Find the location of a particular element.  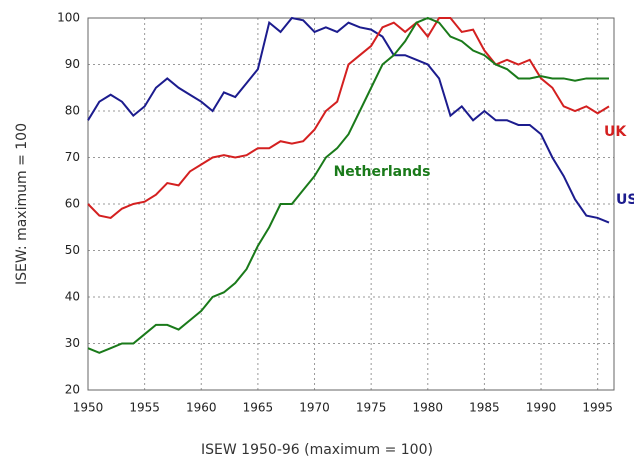

x-tick-label: 1955 is located at coordinates (144, 408).